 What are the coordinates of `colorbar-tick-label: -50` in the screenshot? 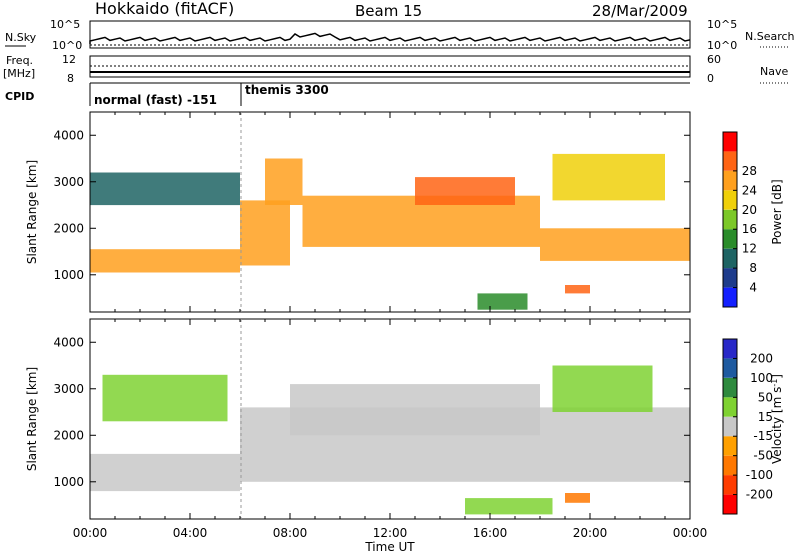 It's located at (763, 456).